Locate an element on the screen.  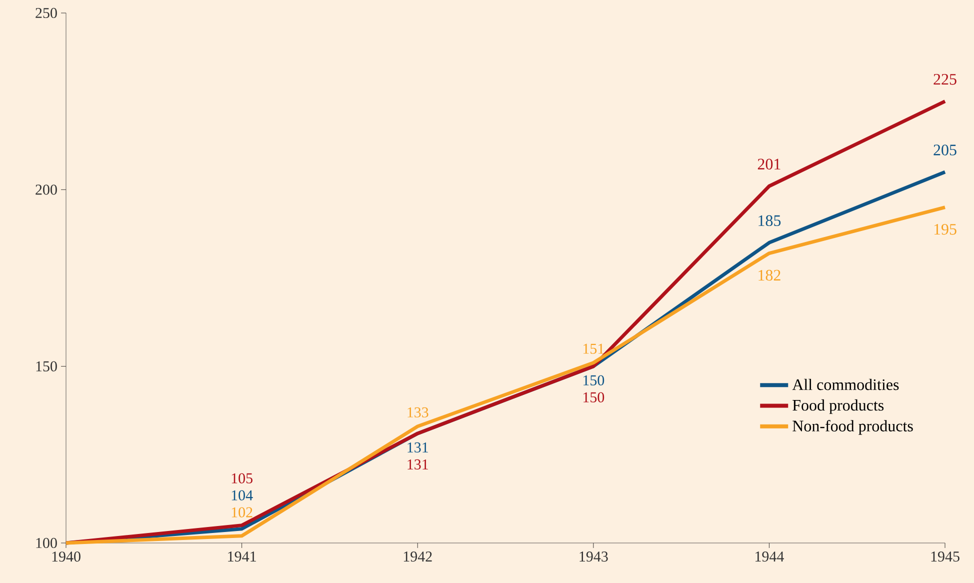
data-label: 102 is located at coordinates (242, 512).